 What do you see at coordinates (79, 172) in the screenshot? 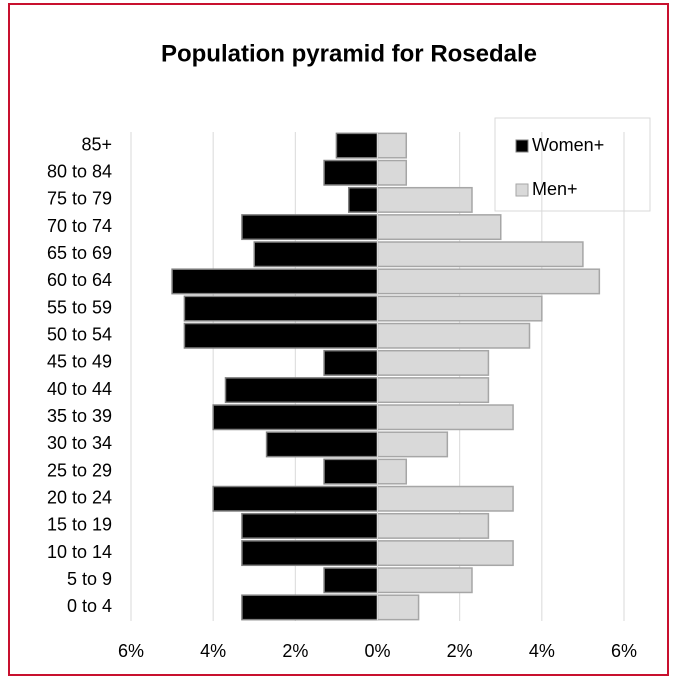
I see `y-tick-label: 80 to 84` at bounding box center [79, 172].